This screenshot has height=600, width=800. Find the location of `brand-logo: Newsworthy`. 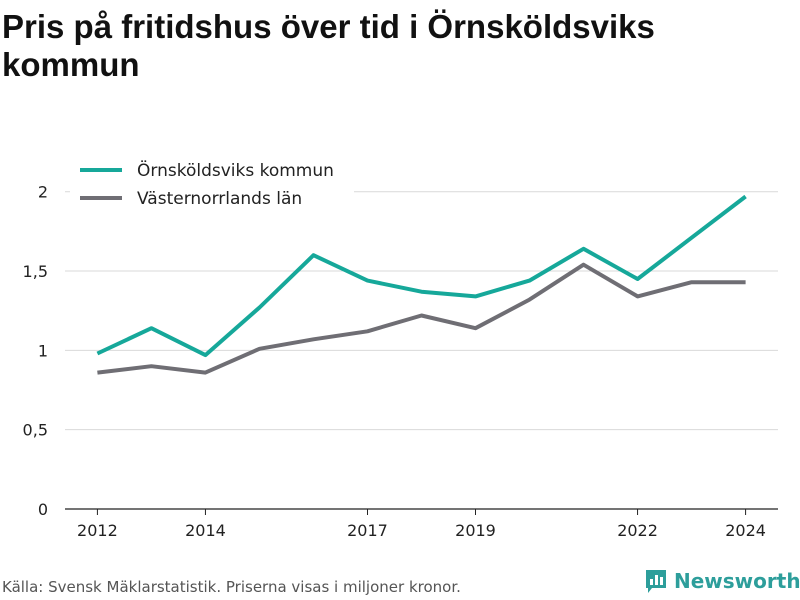

brand-logo: Newsworthy is located at coordinates (722, 581).